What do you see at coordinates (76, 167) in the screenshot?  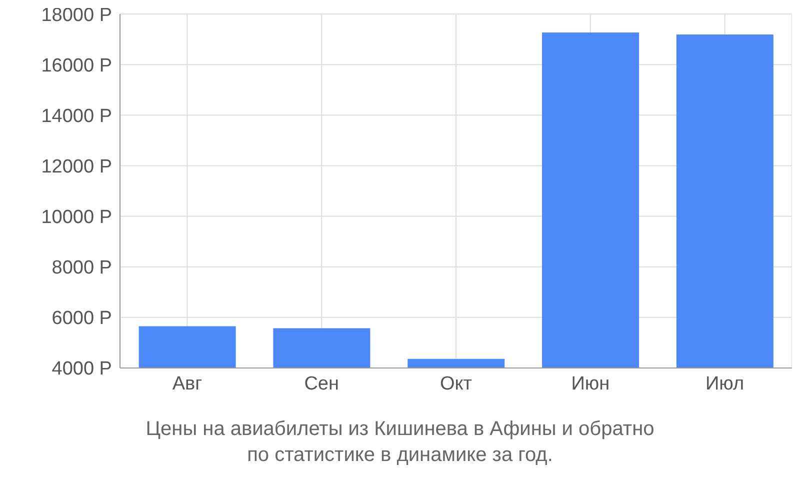 I see `y-tick-label: 12000 Р` at bounding box center [76, 167].